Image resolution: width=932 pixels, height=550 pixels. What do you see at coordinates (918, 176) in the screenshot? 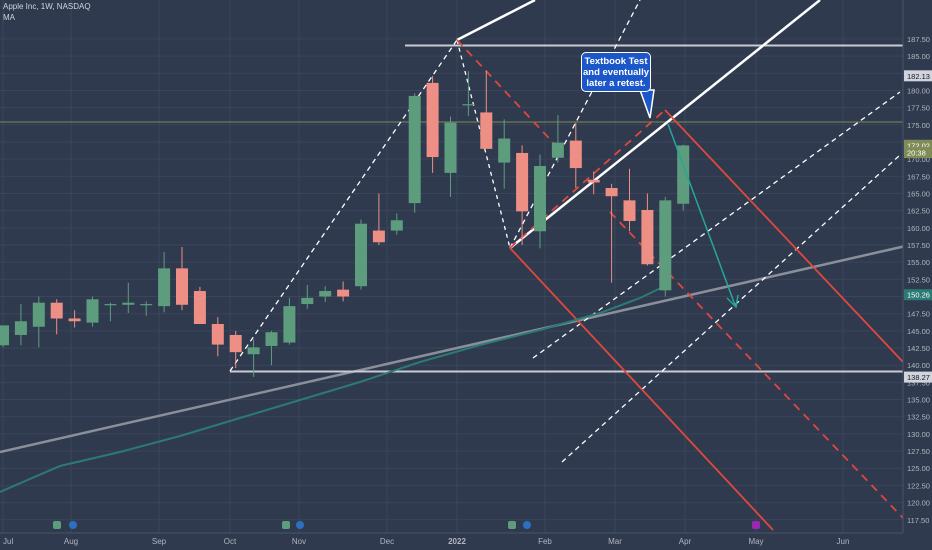
I see `y-tick-label: 167.50` at bounding box center [918, 176].